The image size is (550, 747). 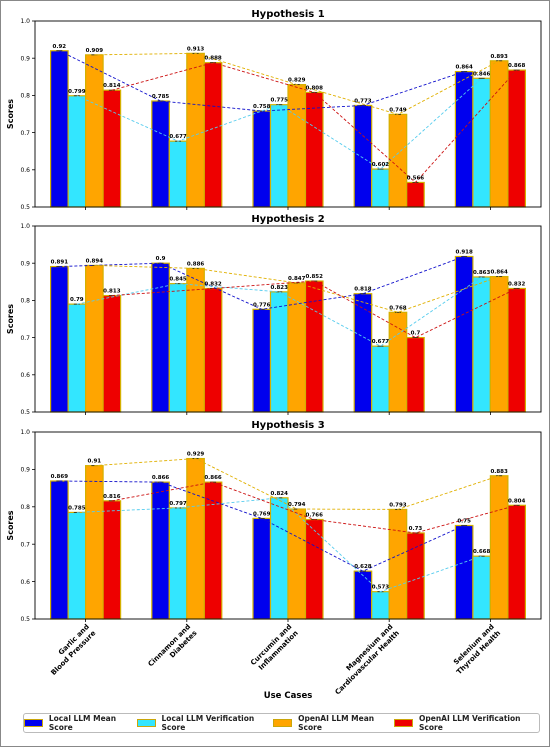 What do you see at coordinates (280, 288) in the screenshot?
I see `data-label: 0.823` at bounding box center [280, 288].